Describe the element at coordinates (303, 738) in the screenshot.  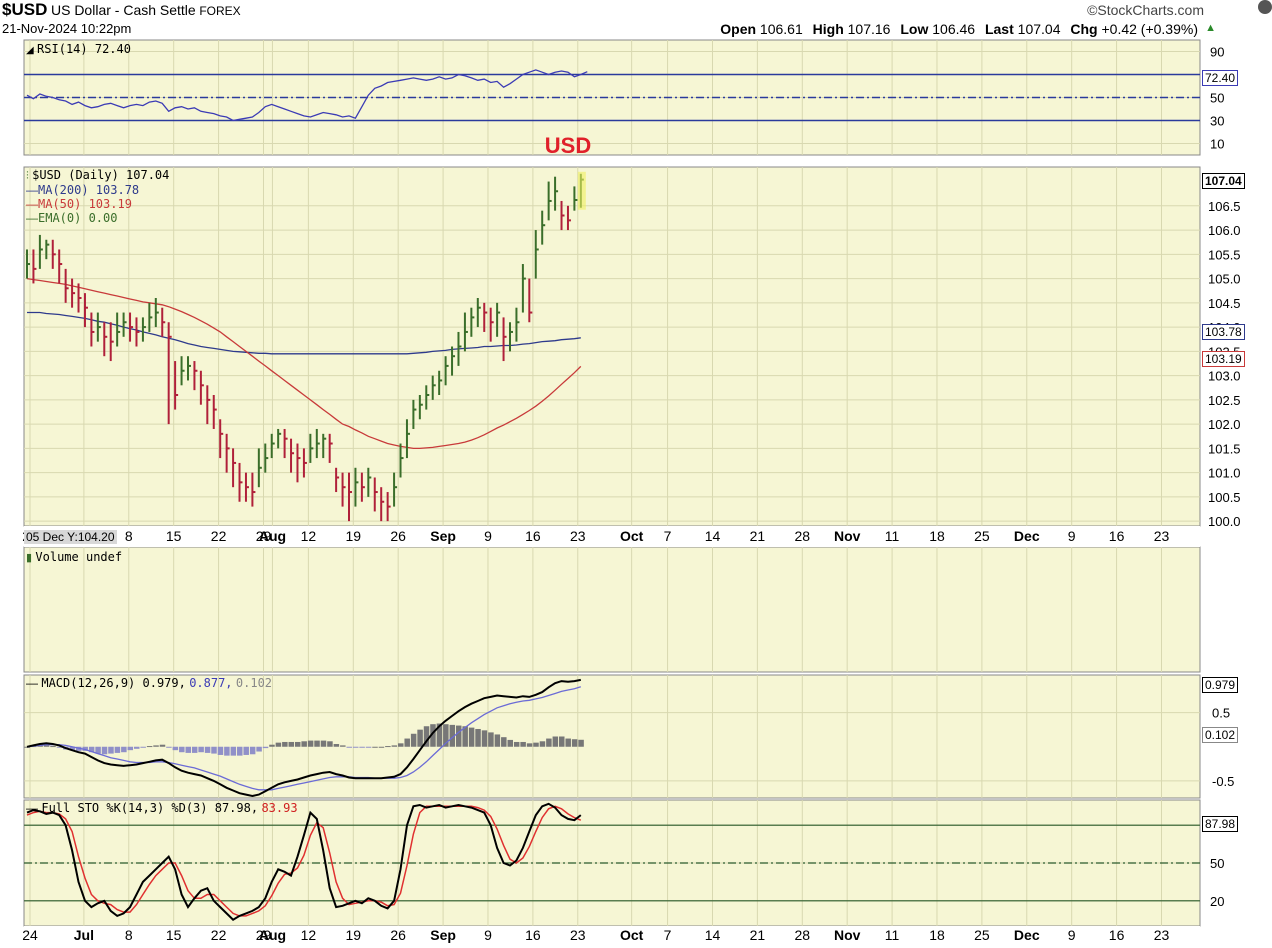
I see `macd-line` at that location.